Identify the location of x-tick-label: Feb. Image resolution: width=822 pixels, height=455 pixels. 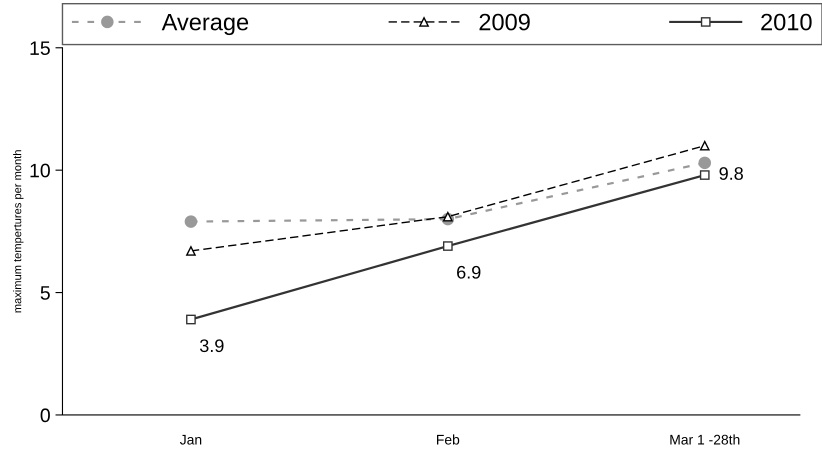
(448, 439).